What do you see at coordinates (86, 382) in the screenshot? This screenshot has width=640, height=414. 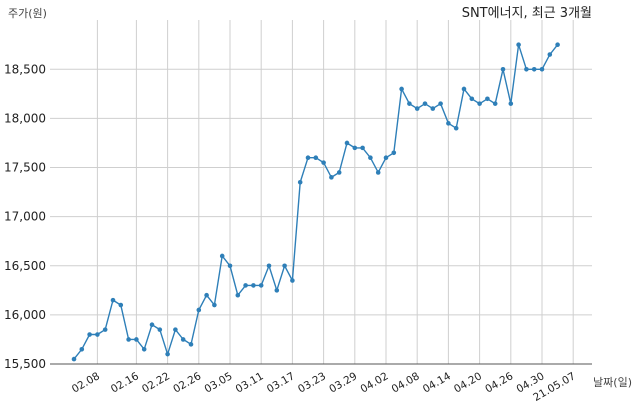 I see `x-tick-label: 02.08` at bounding box center [86, 382].